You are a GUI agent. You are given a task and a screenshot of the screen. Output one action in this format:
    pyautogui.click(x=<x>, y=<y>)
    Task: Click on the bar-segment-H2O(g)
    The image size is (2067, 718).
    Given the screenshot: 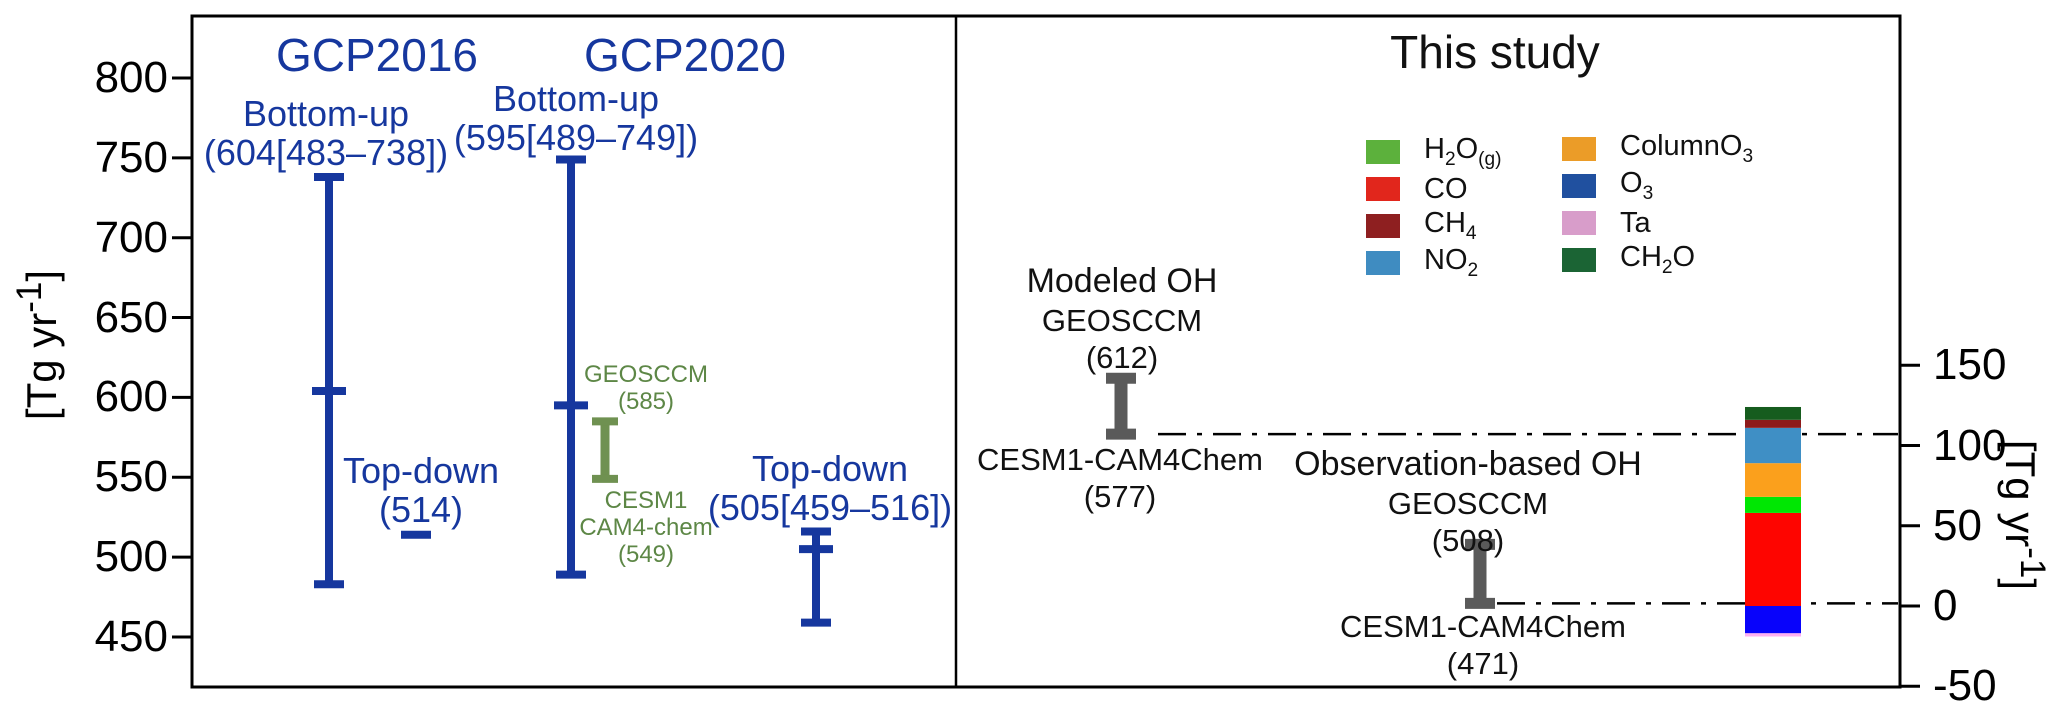 What is the action you would take?
    pyautogui.click(x=1773, y=504)
    